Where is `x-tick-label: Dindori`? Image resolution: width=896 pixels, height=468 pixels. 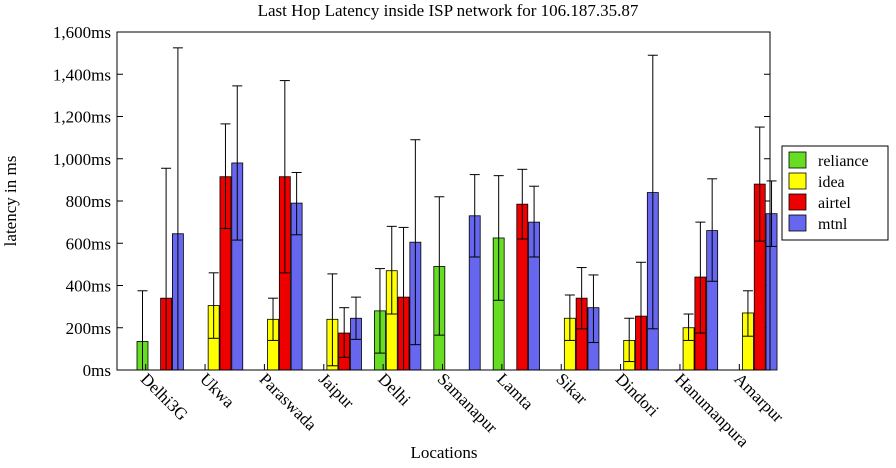 x-tick-label: Dindori is located at coordinates (637, 394).